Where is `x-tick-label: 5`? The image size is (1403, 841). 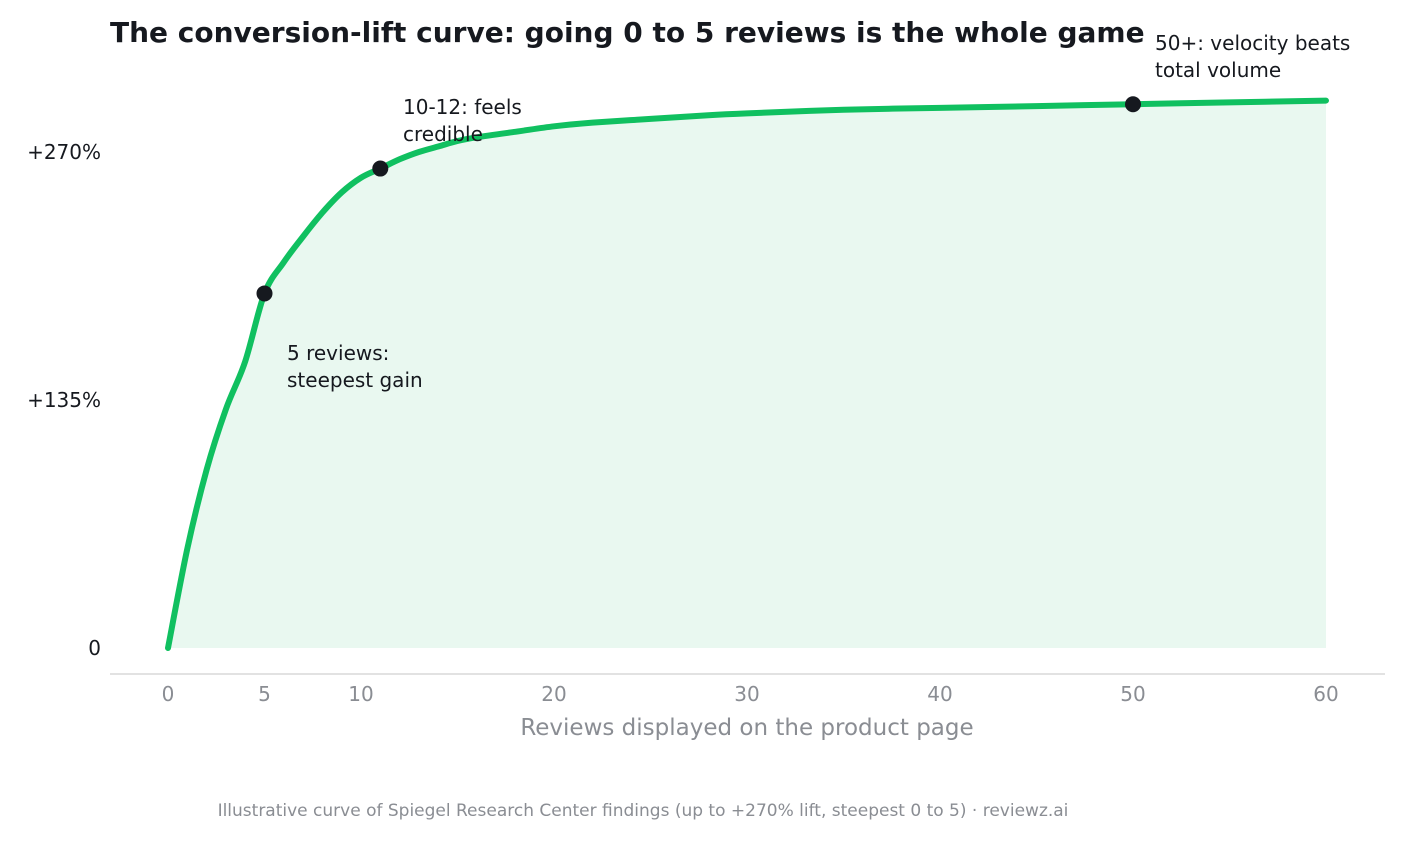
x-tick-label: 5 is located at coordinates (264, 694).